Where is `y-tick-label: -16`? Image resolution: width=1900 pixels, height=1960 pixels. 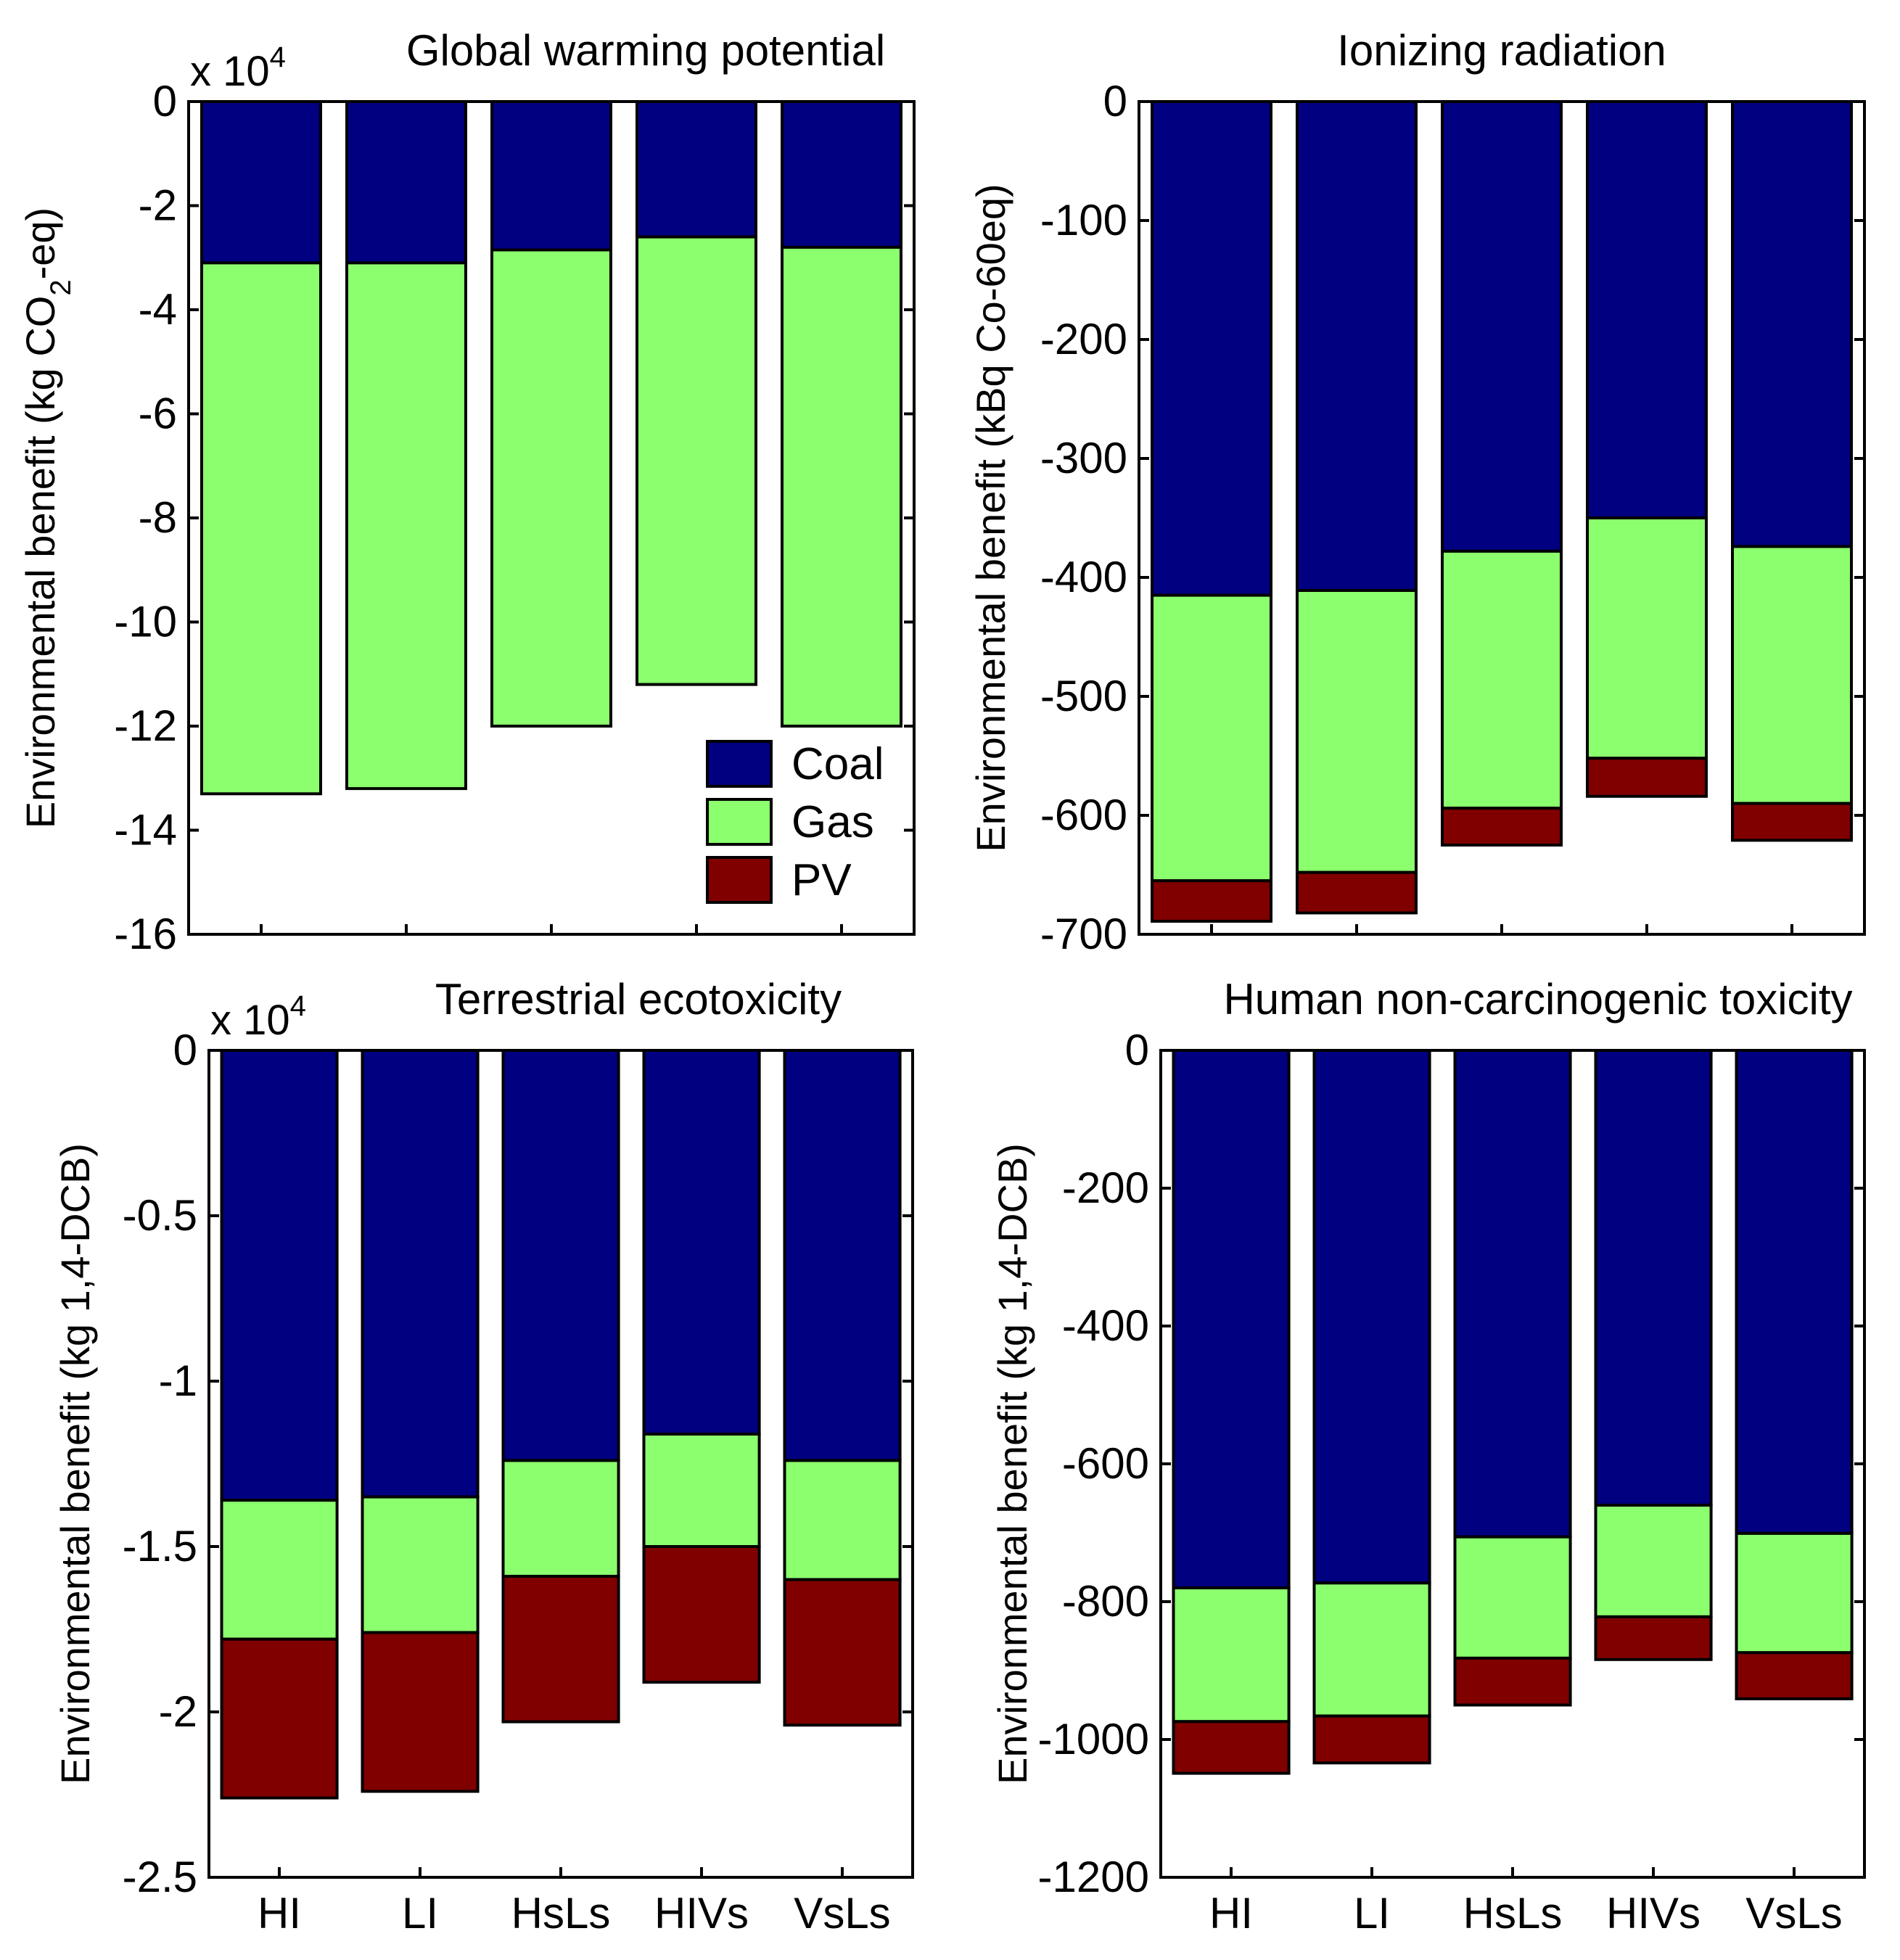 y-tick-label: -16 is located at coordinates (146, 934).